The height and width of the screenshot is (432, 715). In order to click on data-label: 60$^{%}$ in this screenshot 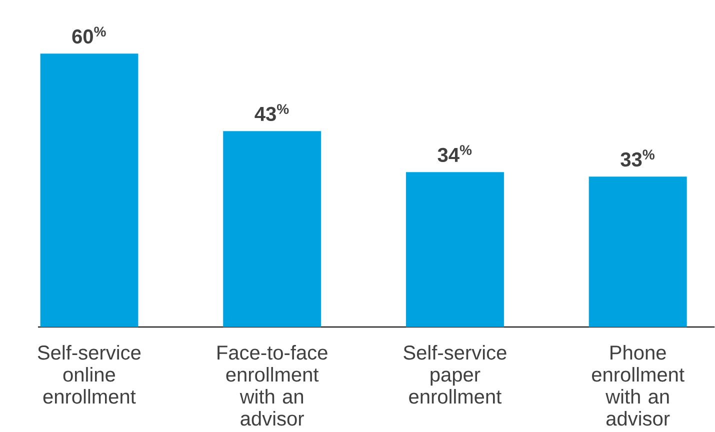, I will do `click(89, 35)`.